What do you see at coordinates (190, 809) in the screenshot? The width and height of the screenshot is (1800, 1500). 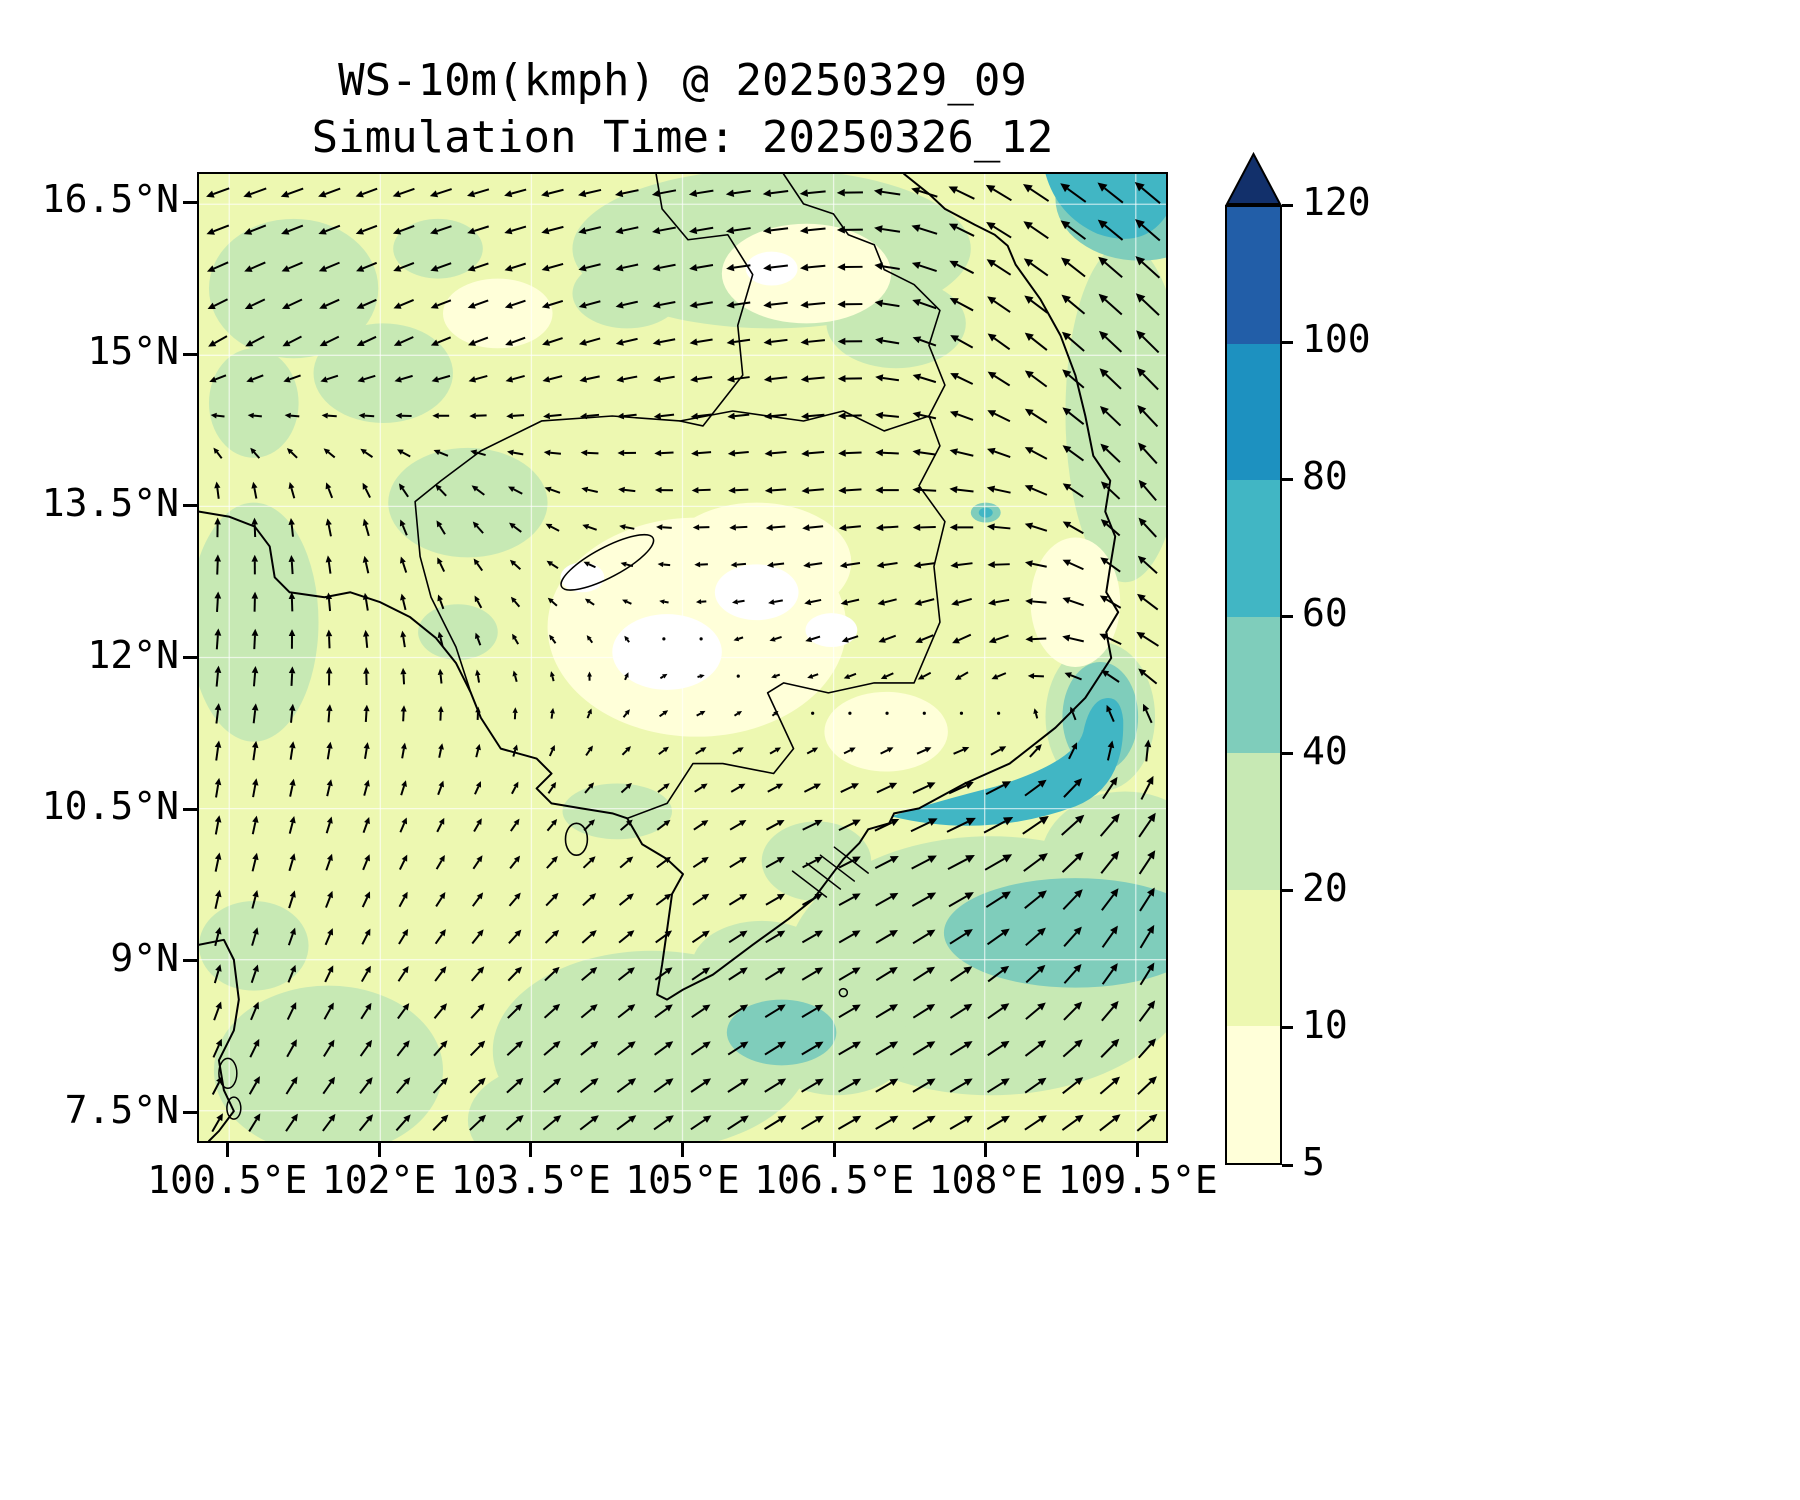 I see `y-tick` at bounding box center [190, 809].